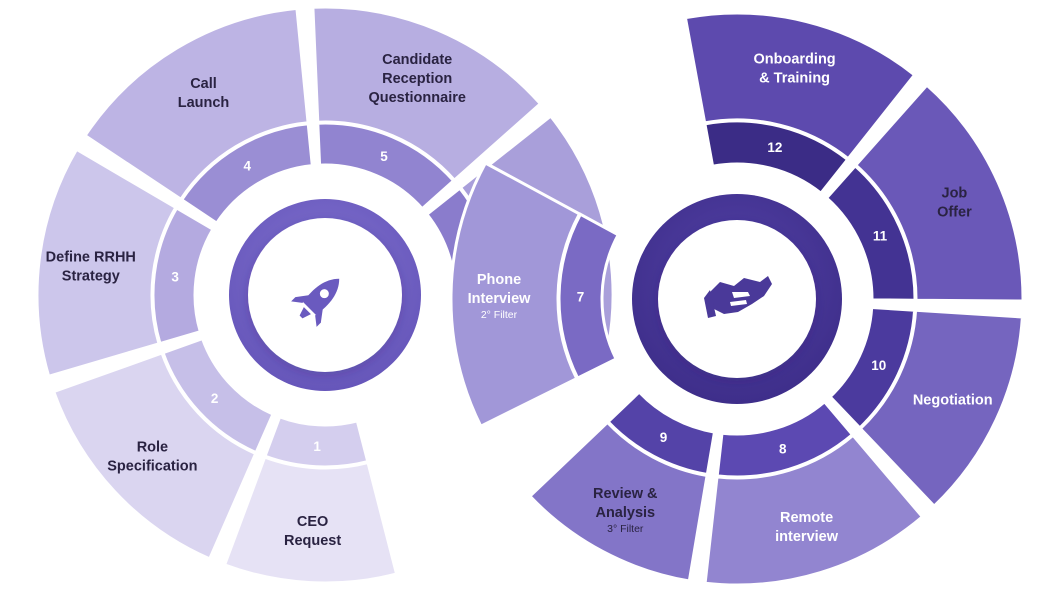 This screenshot has width=1055, height=607. I want to click on step-number: 1, so click(317, 446).